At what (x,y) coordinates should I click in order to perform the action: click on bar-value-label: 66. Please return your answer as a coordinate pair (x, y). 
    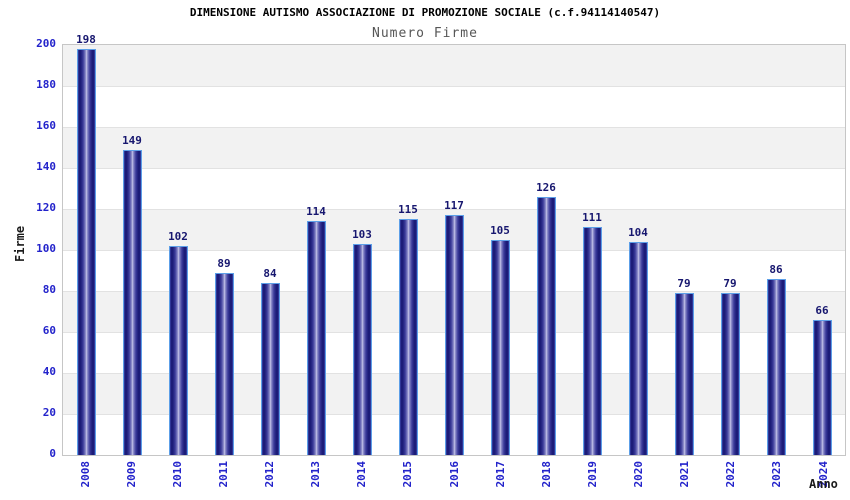
    Looking at the image, I should click on (822, 310).